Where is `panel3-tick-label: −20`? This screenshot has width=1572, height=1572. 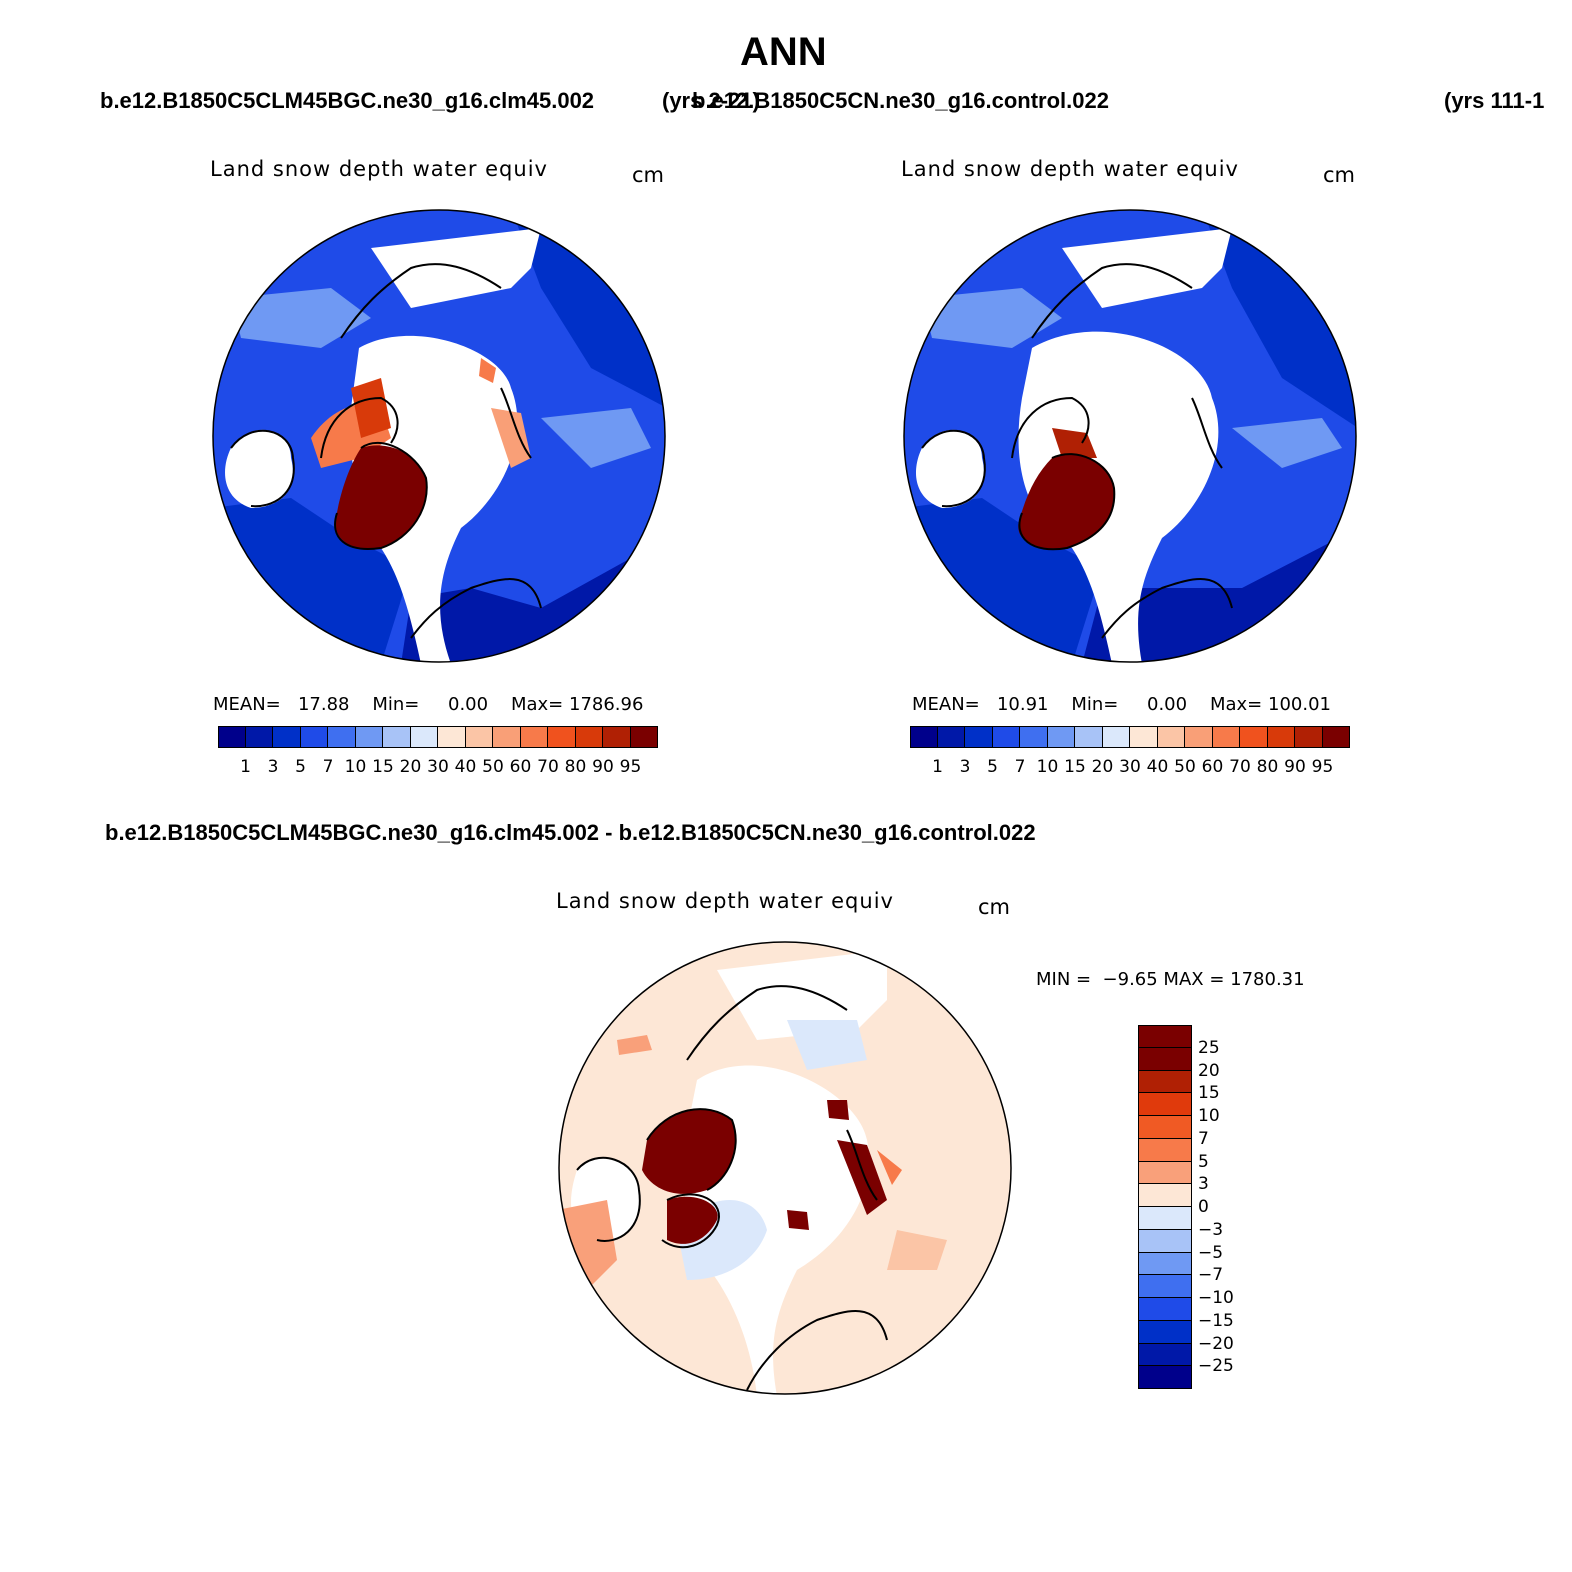
panel3-tick-label: −20 is located at coordinates (1216, 1343).